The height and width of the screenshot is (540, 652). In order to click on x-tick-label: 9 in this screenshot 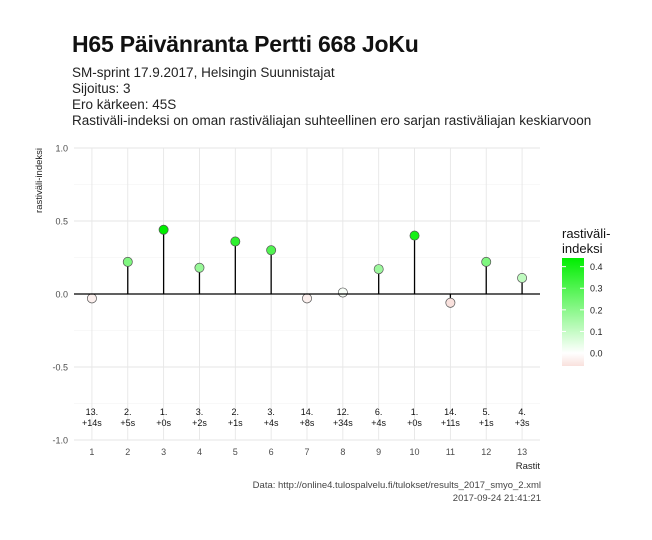, I will do `click(378, 452)`.